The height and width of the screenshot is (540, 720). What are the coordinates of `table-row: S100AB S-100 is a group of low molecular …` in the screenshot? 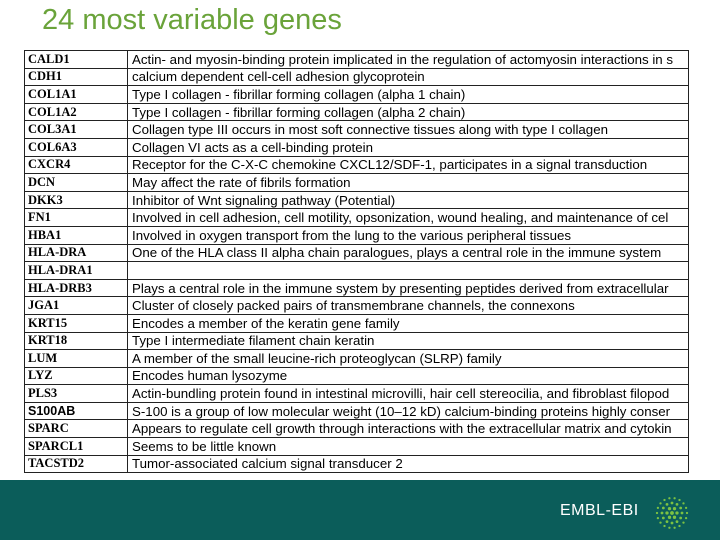 It's located at (356, 411).